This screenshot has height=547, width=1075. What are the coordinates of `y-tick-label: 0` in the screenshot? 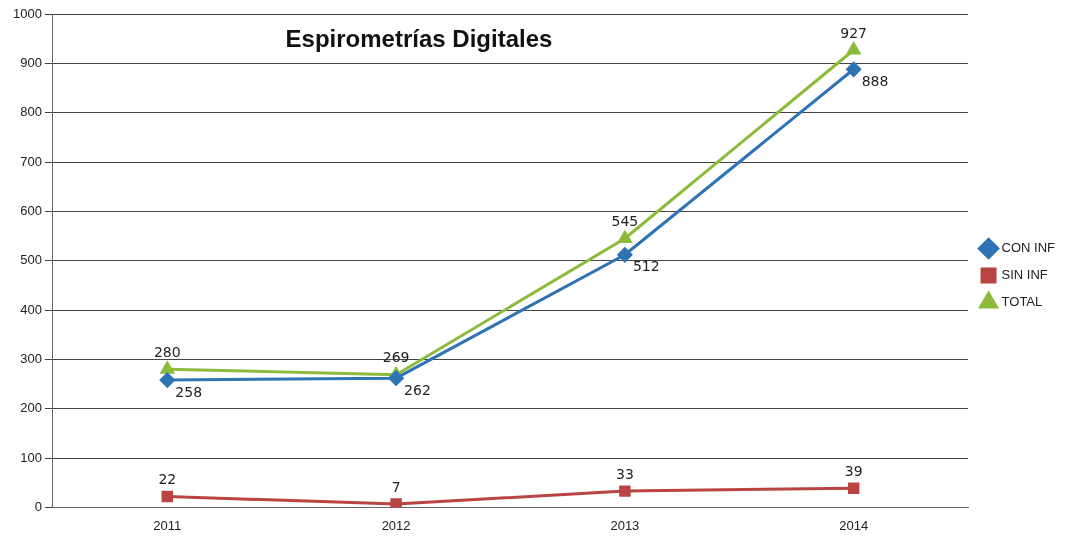 It's located at (38, 506).